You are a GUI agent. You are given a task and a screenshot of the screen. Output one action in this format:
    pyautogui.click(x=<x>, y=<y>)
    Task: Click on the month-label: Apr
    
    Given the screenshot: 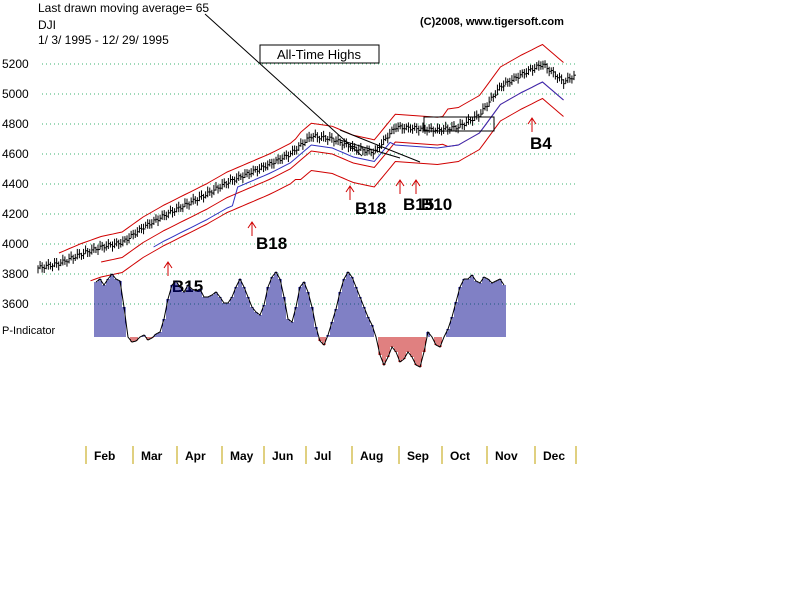 What is the action you would take?
    pyautogui.click(x=195, y=456)
    